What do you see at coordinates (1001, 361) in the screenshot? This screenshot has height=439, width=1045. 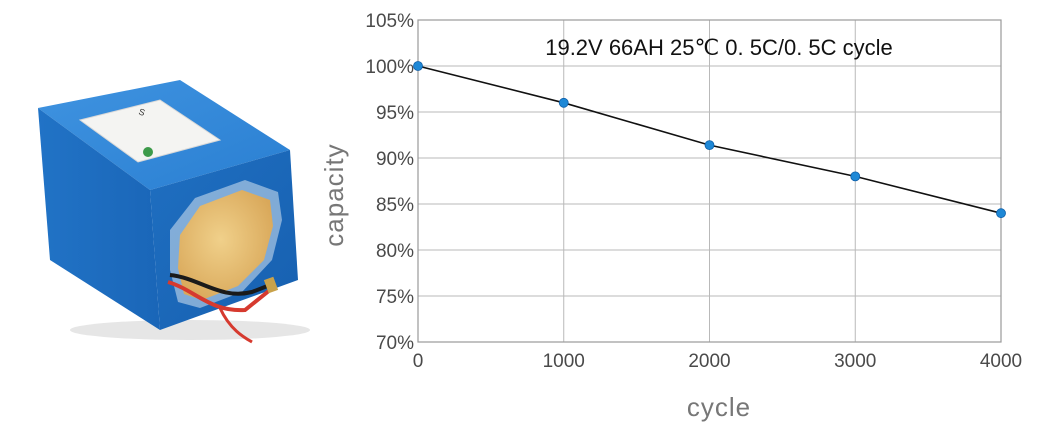 I see `x-tick-label: 4000` at bounding box center [1001, 361].